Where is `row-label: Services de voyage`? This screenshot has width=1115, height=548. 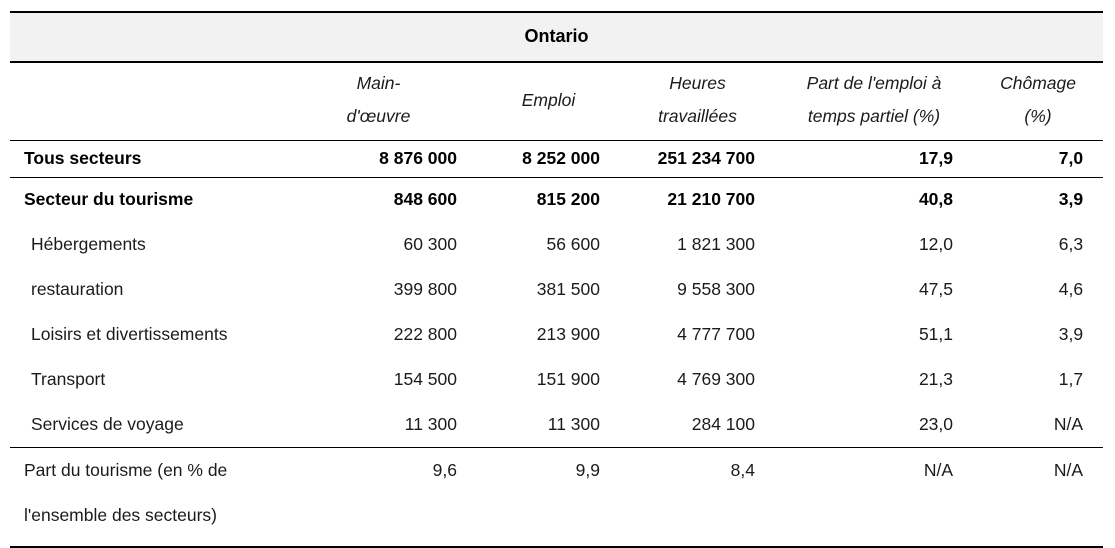 row-label: Services de voyage is located at coordinates (145, 424).